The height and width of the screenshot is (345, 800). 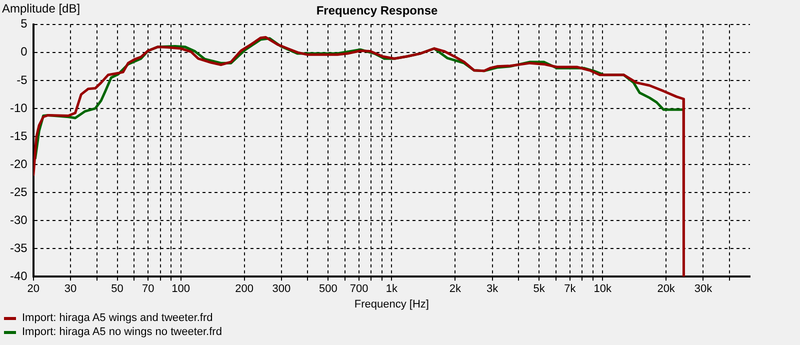 I want to click on y-axis-title: Amplitude [dB], so click(x=41, y=8).